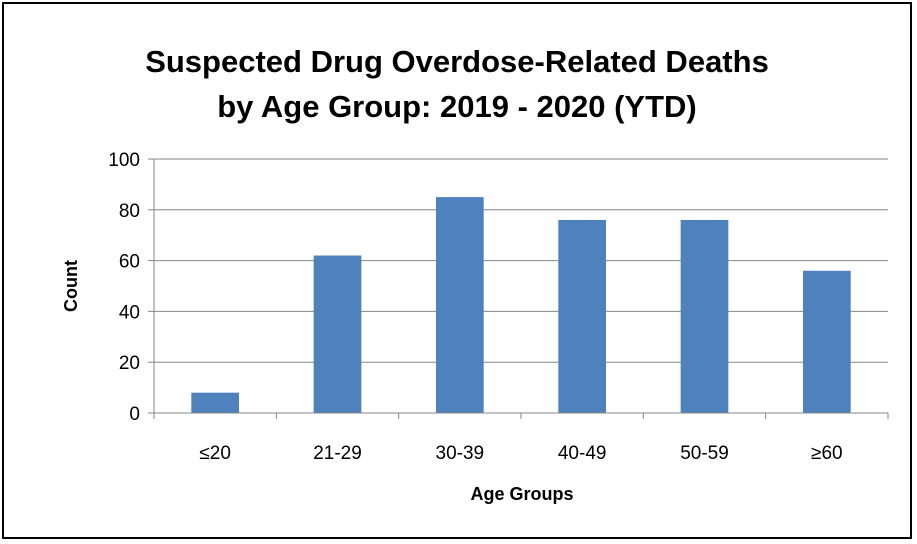 The image size is (917, 544). What do you see at coordinates (582, 453) in the screenshot?
I see `x-tick-label-4: 40-49` at bounding box center [582, 453].